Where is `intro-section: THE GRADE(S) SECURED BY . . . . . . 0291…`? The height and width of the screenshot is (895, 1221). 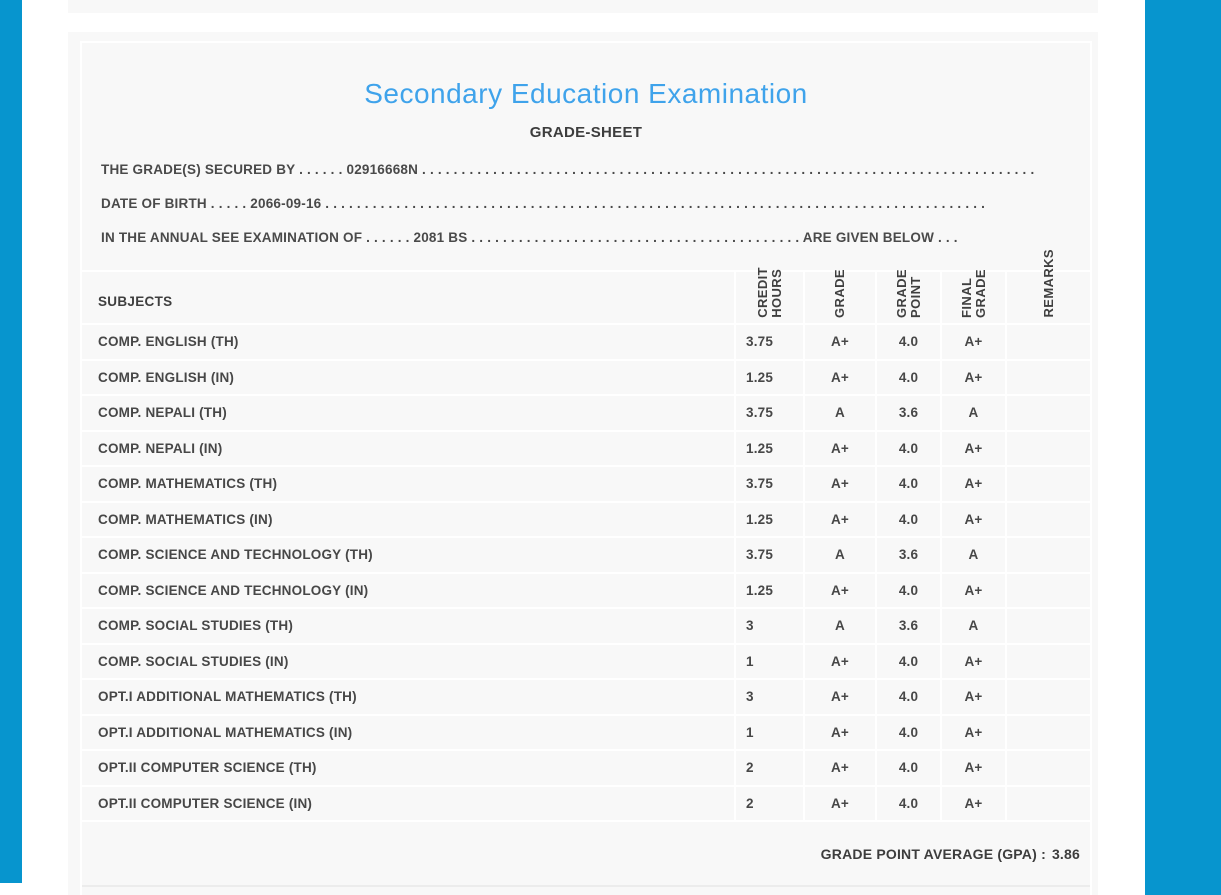 intro-section: THE GRADE(S) SECURED BY . . . . . . 0291… is located at coordinates (586, 204).